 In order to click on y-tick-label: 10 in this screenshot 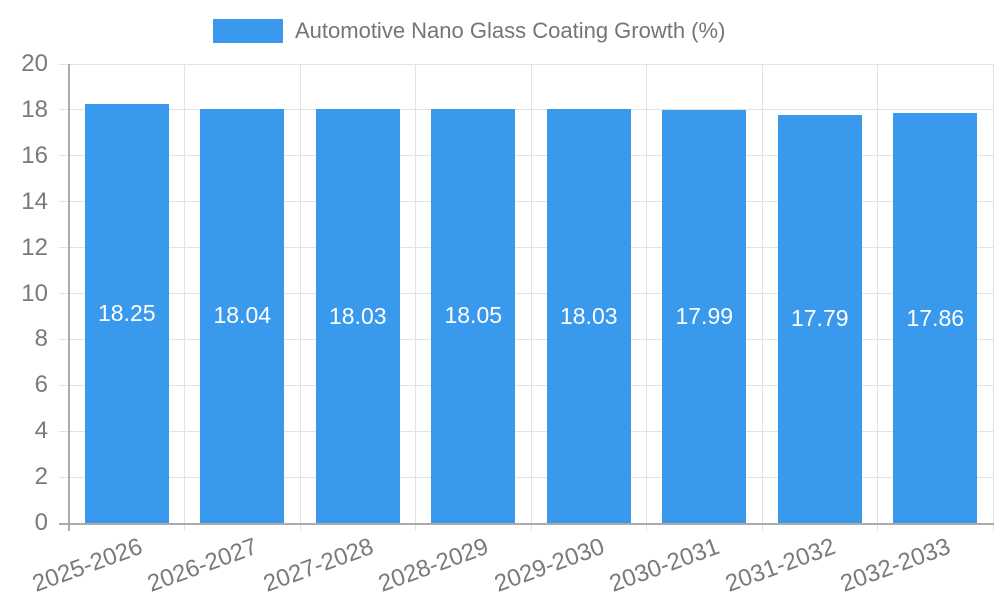, I will do `click(34, 293)`.